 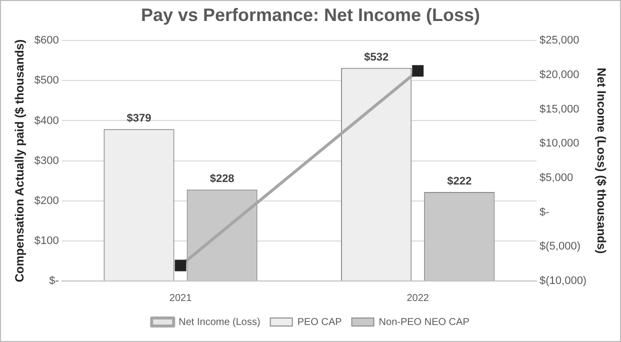 What do you see at coordinates (418, 298) in the screenshot?
I see `x-tick-label: 2022` at bounding box center [418, 298].